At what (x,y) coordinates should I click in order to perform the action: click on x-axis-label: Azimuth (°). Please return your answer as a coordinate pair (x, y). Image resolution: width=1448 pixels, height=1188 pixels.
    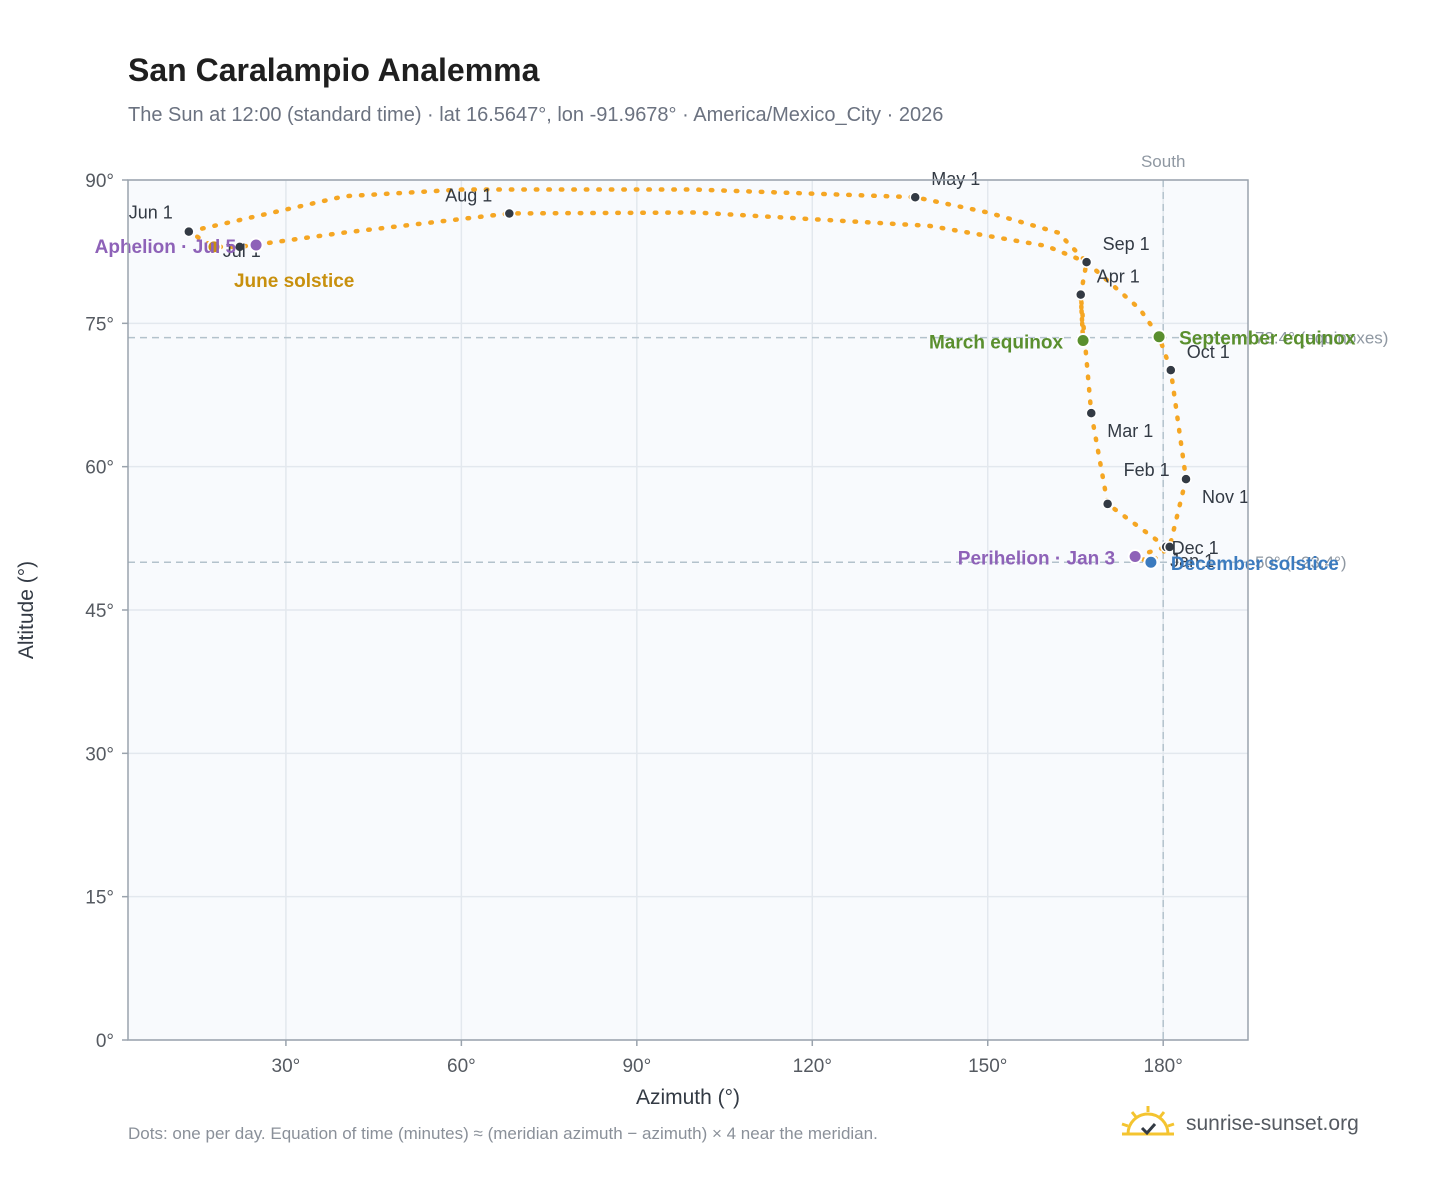
    Looking at the image, I should click on (688, 1097).